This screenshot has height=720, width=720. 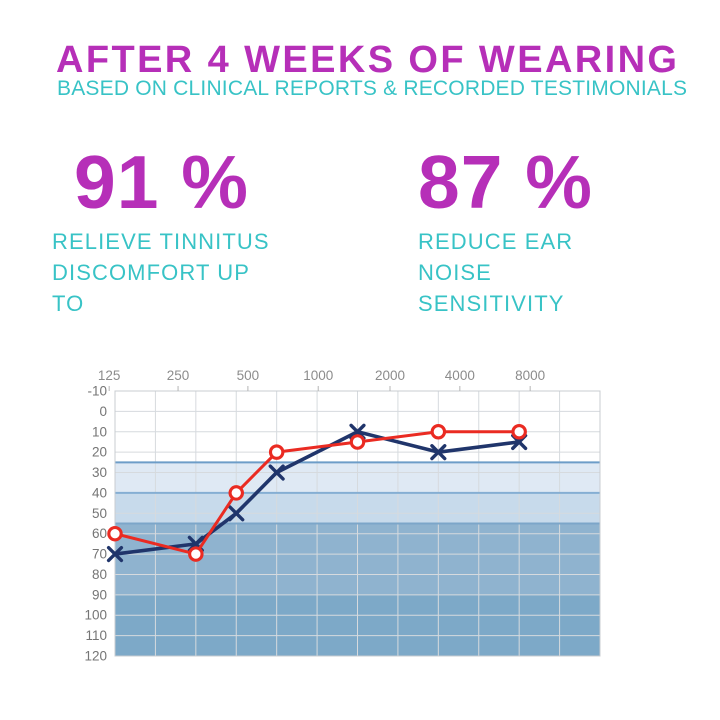 What do you see at coordinates (161, 241) in the screenshot?
I see `stat-label-line: RELIEVE TINNITUS` at bounding box center [161, 241].